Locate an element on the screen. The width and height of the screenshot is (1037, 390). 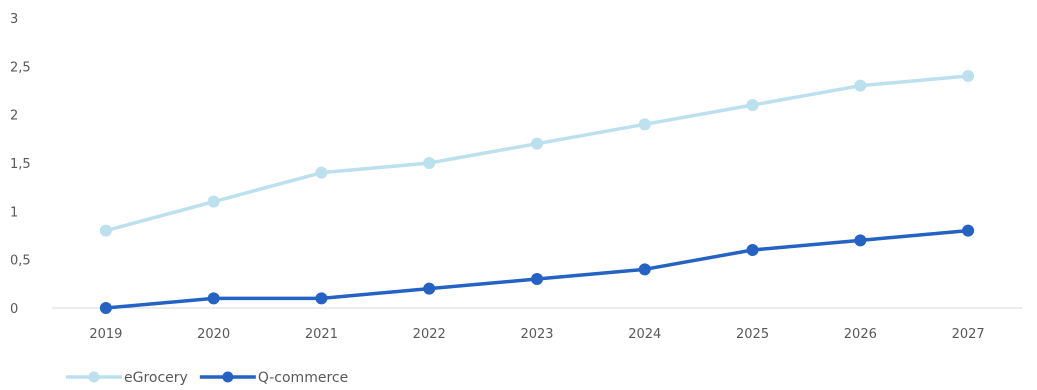
x-tick-label: 2019 is located at coordinates (105, 334).